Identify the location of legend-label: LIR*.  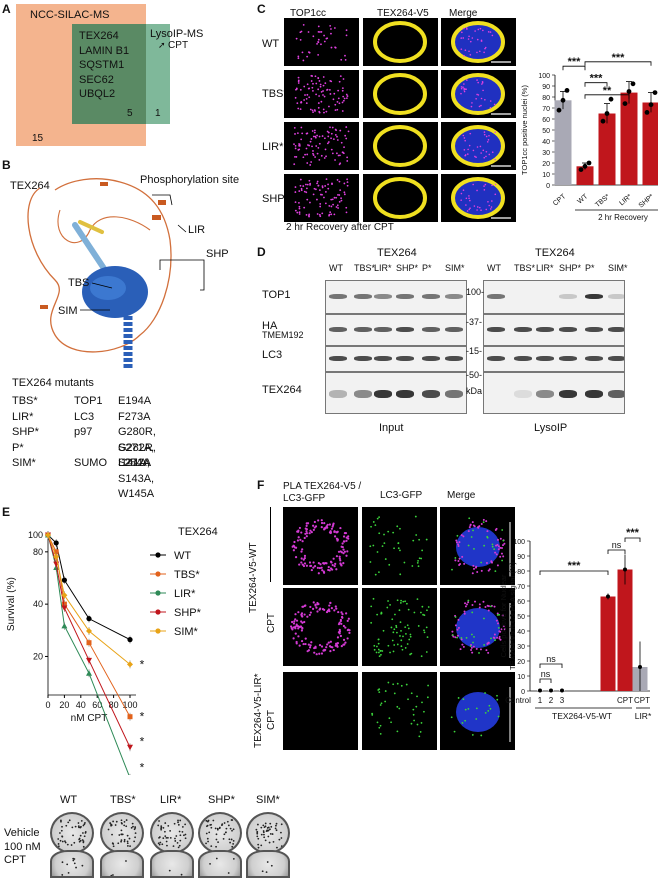
(185, 594).